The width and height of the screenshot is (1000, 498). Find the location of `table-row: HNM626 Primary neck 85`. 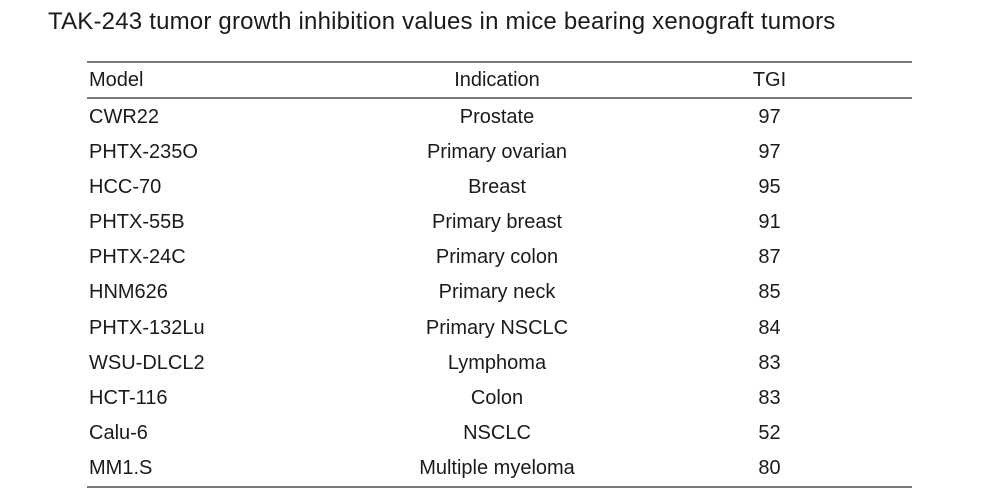

table-row: HNM626 Primary neck 85 is located at coordinates (499, 292).